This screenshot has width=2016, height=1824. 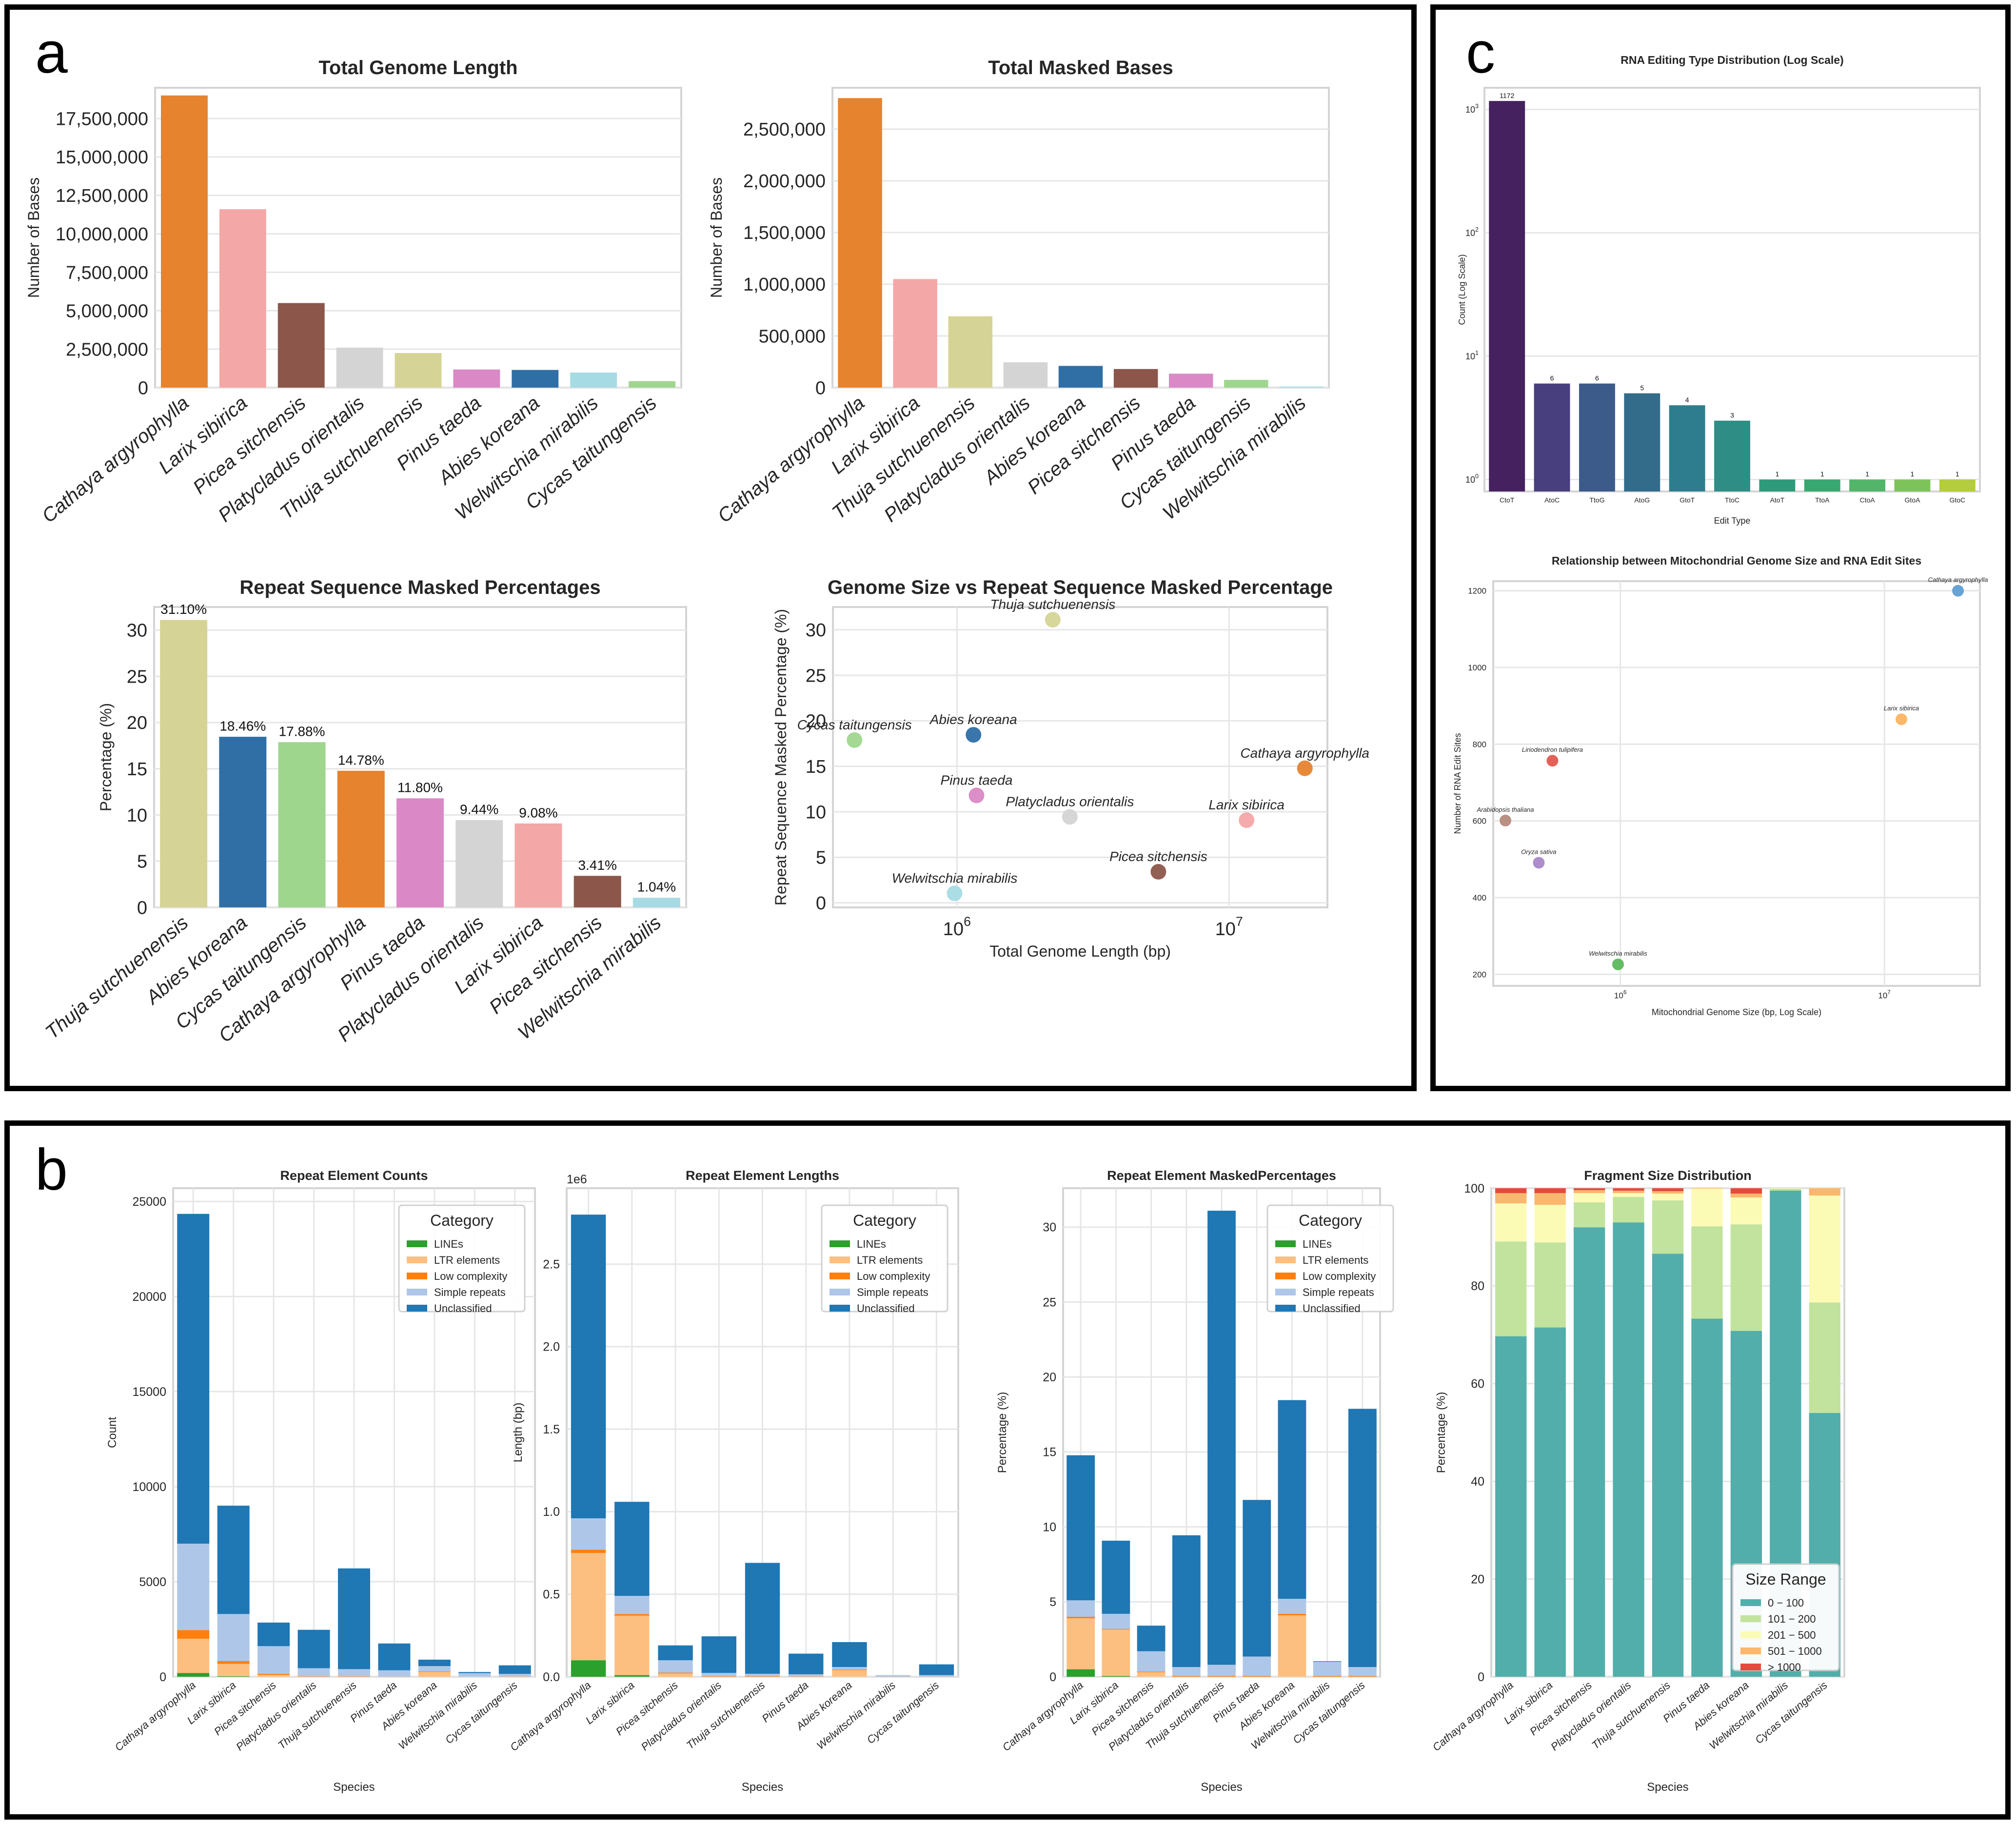 What do you see at coordinates (1958, 580) in the screenshot?
I see `point-label: Cathaya argyrophylla` at bounding box center [1958, 580].